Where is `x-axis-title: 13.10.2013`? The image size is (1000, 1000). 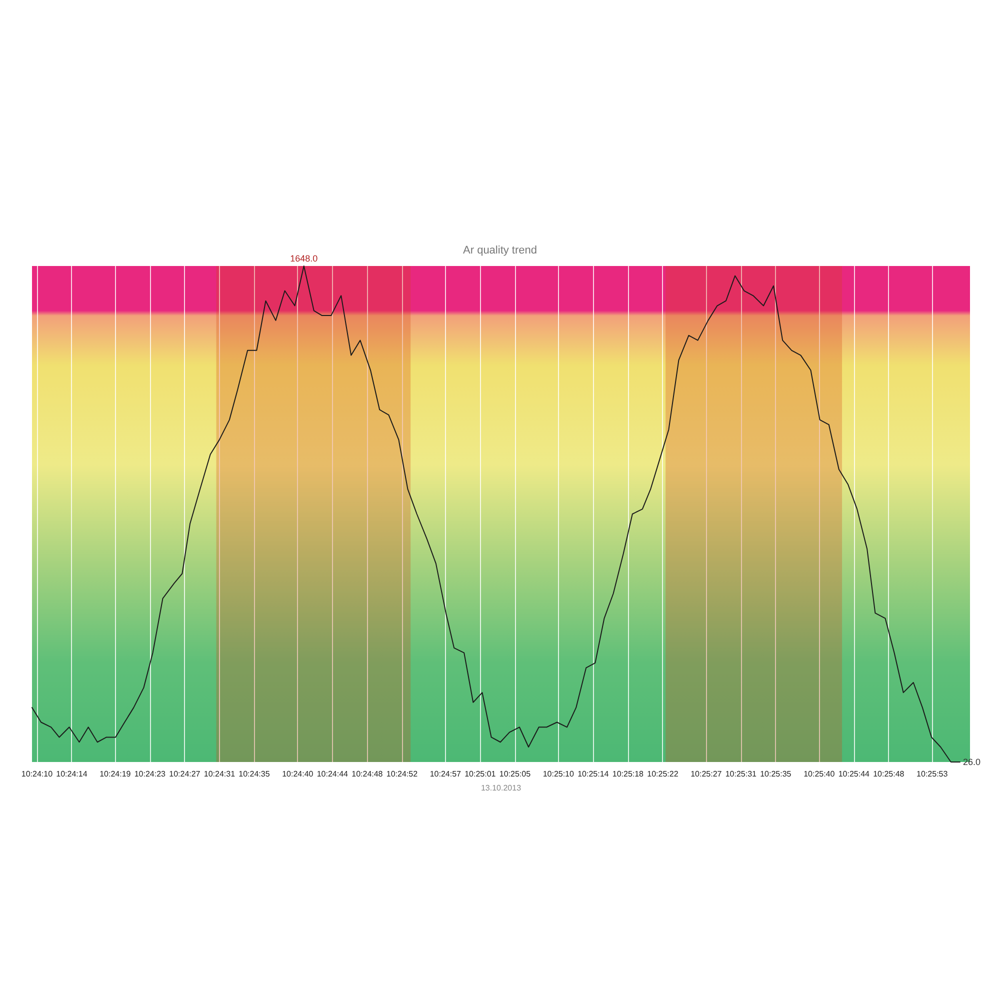 x-axis-title: 13.10.2013 is located at coordinates (501, 788).